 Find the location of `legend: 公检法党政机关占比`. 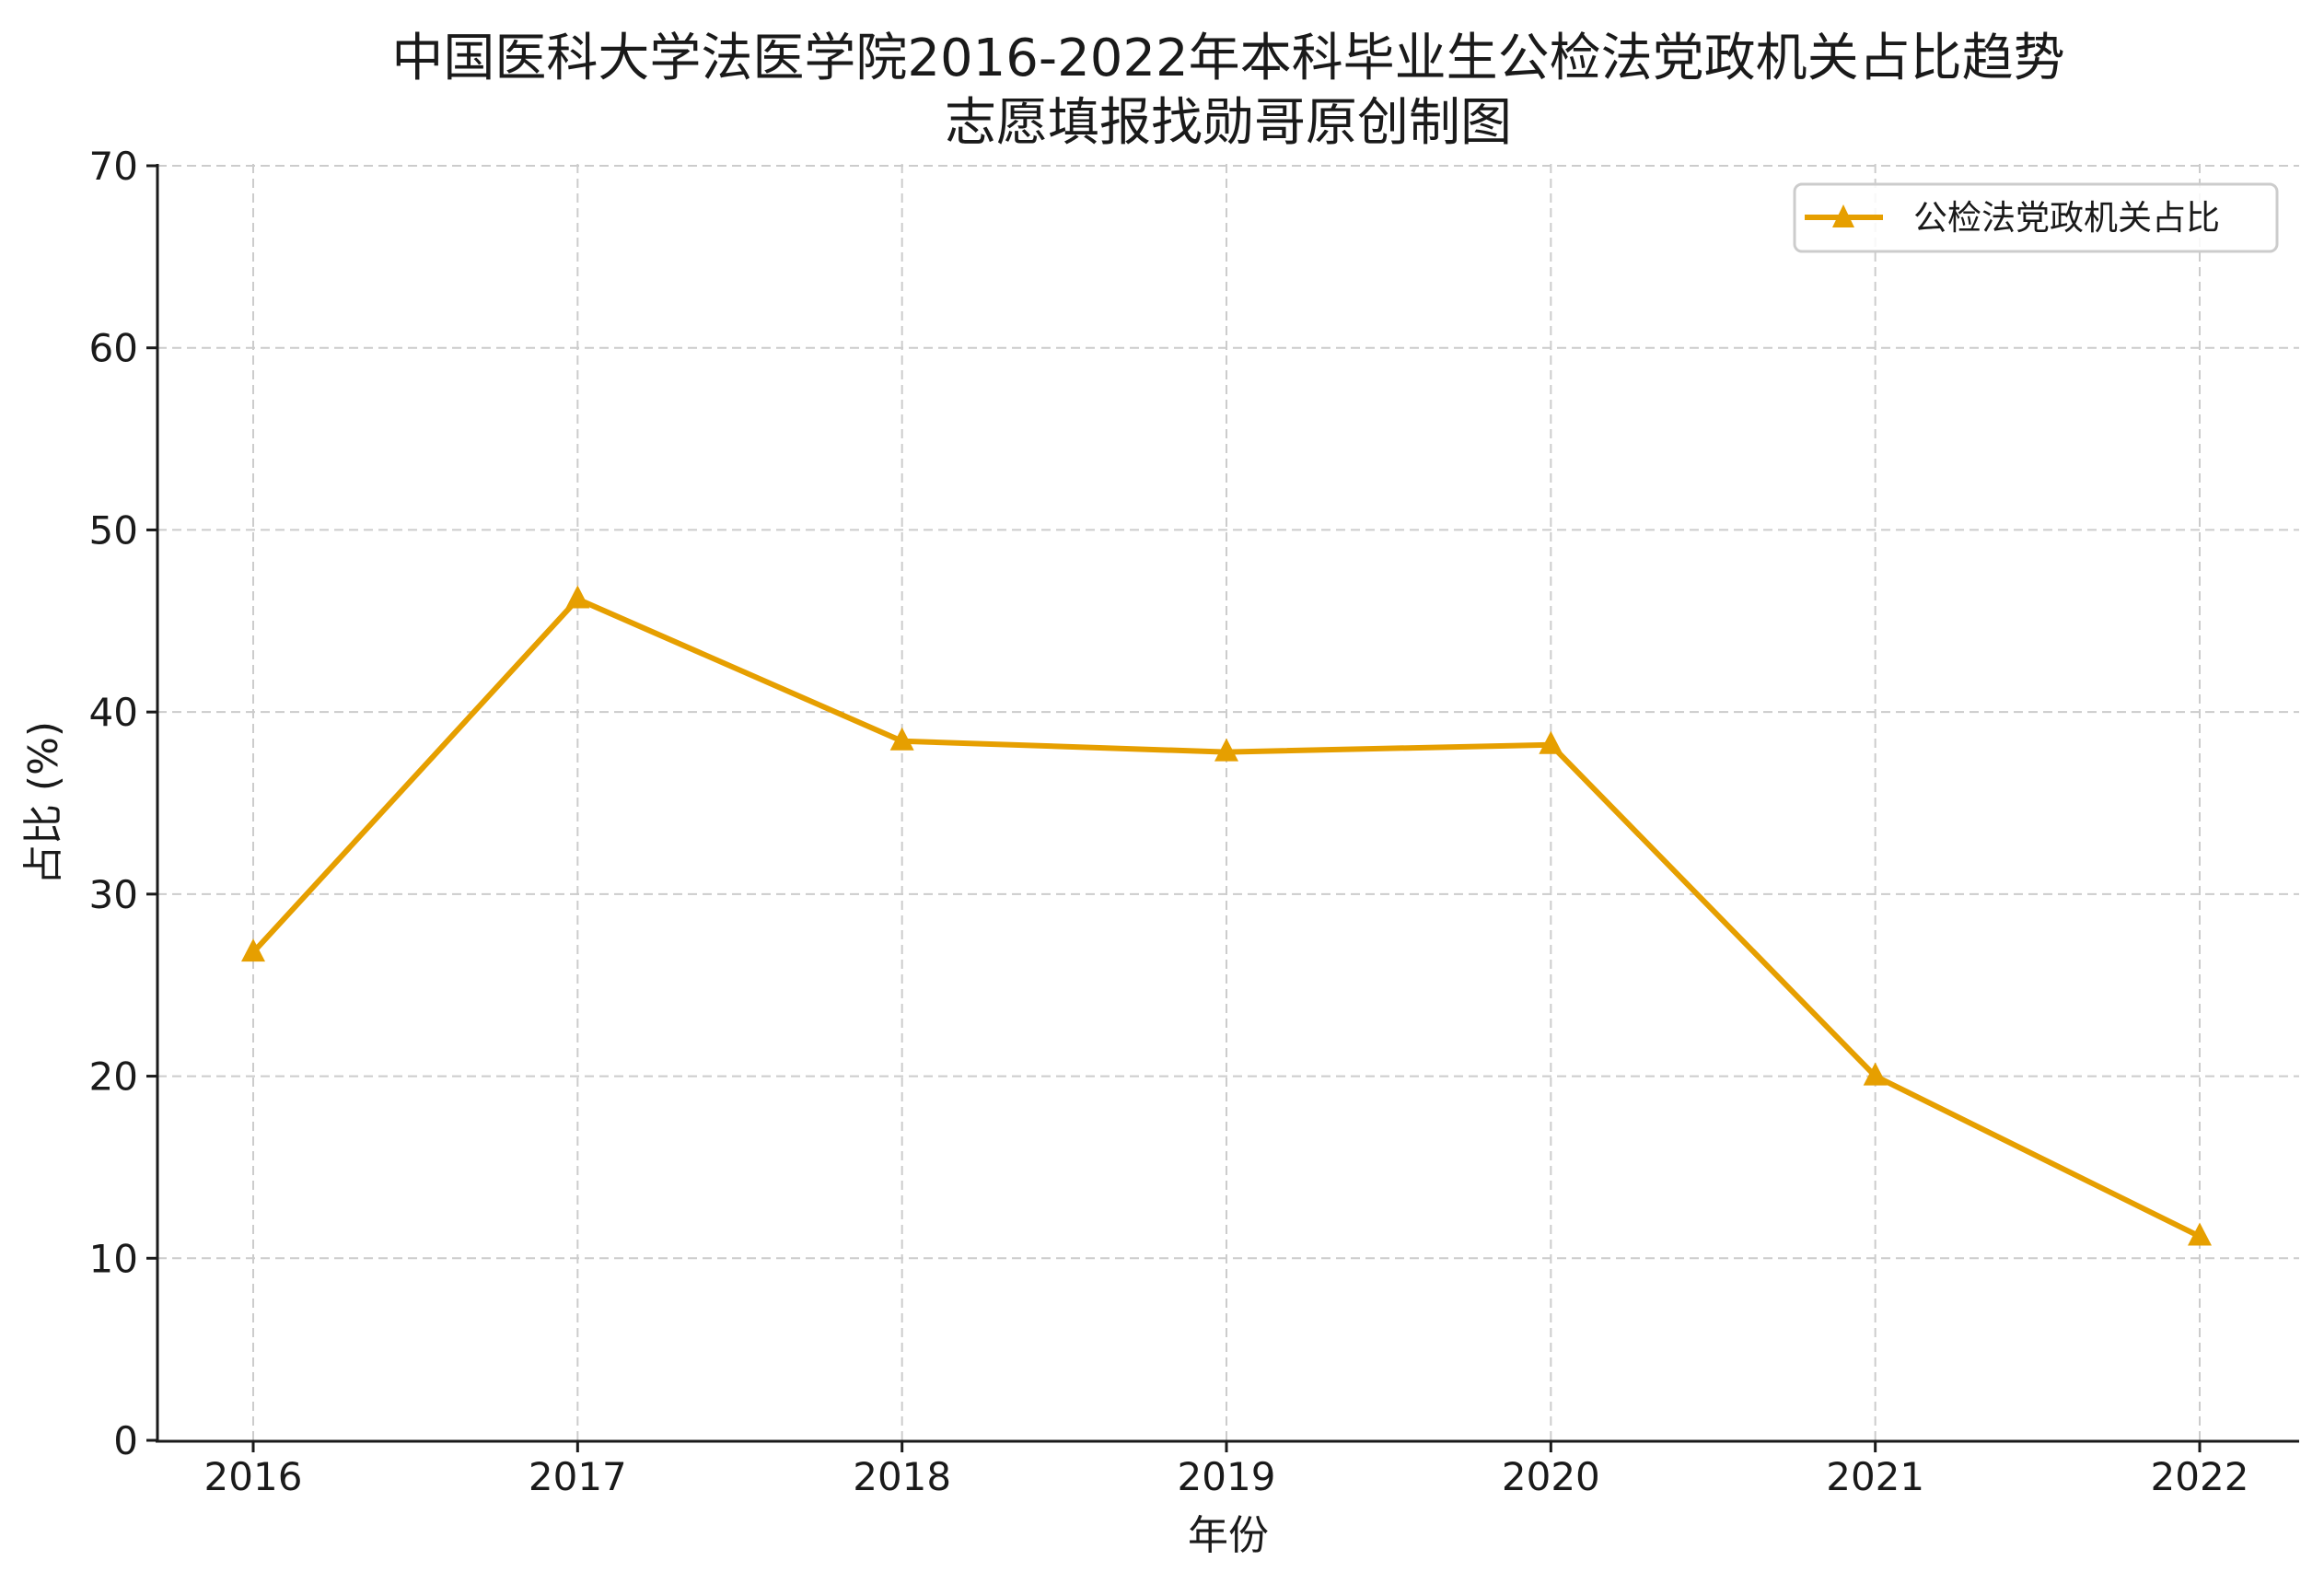

legend: 公检法党政机关占比 is located at coordinates (2036, 218).